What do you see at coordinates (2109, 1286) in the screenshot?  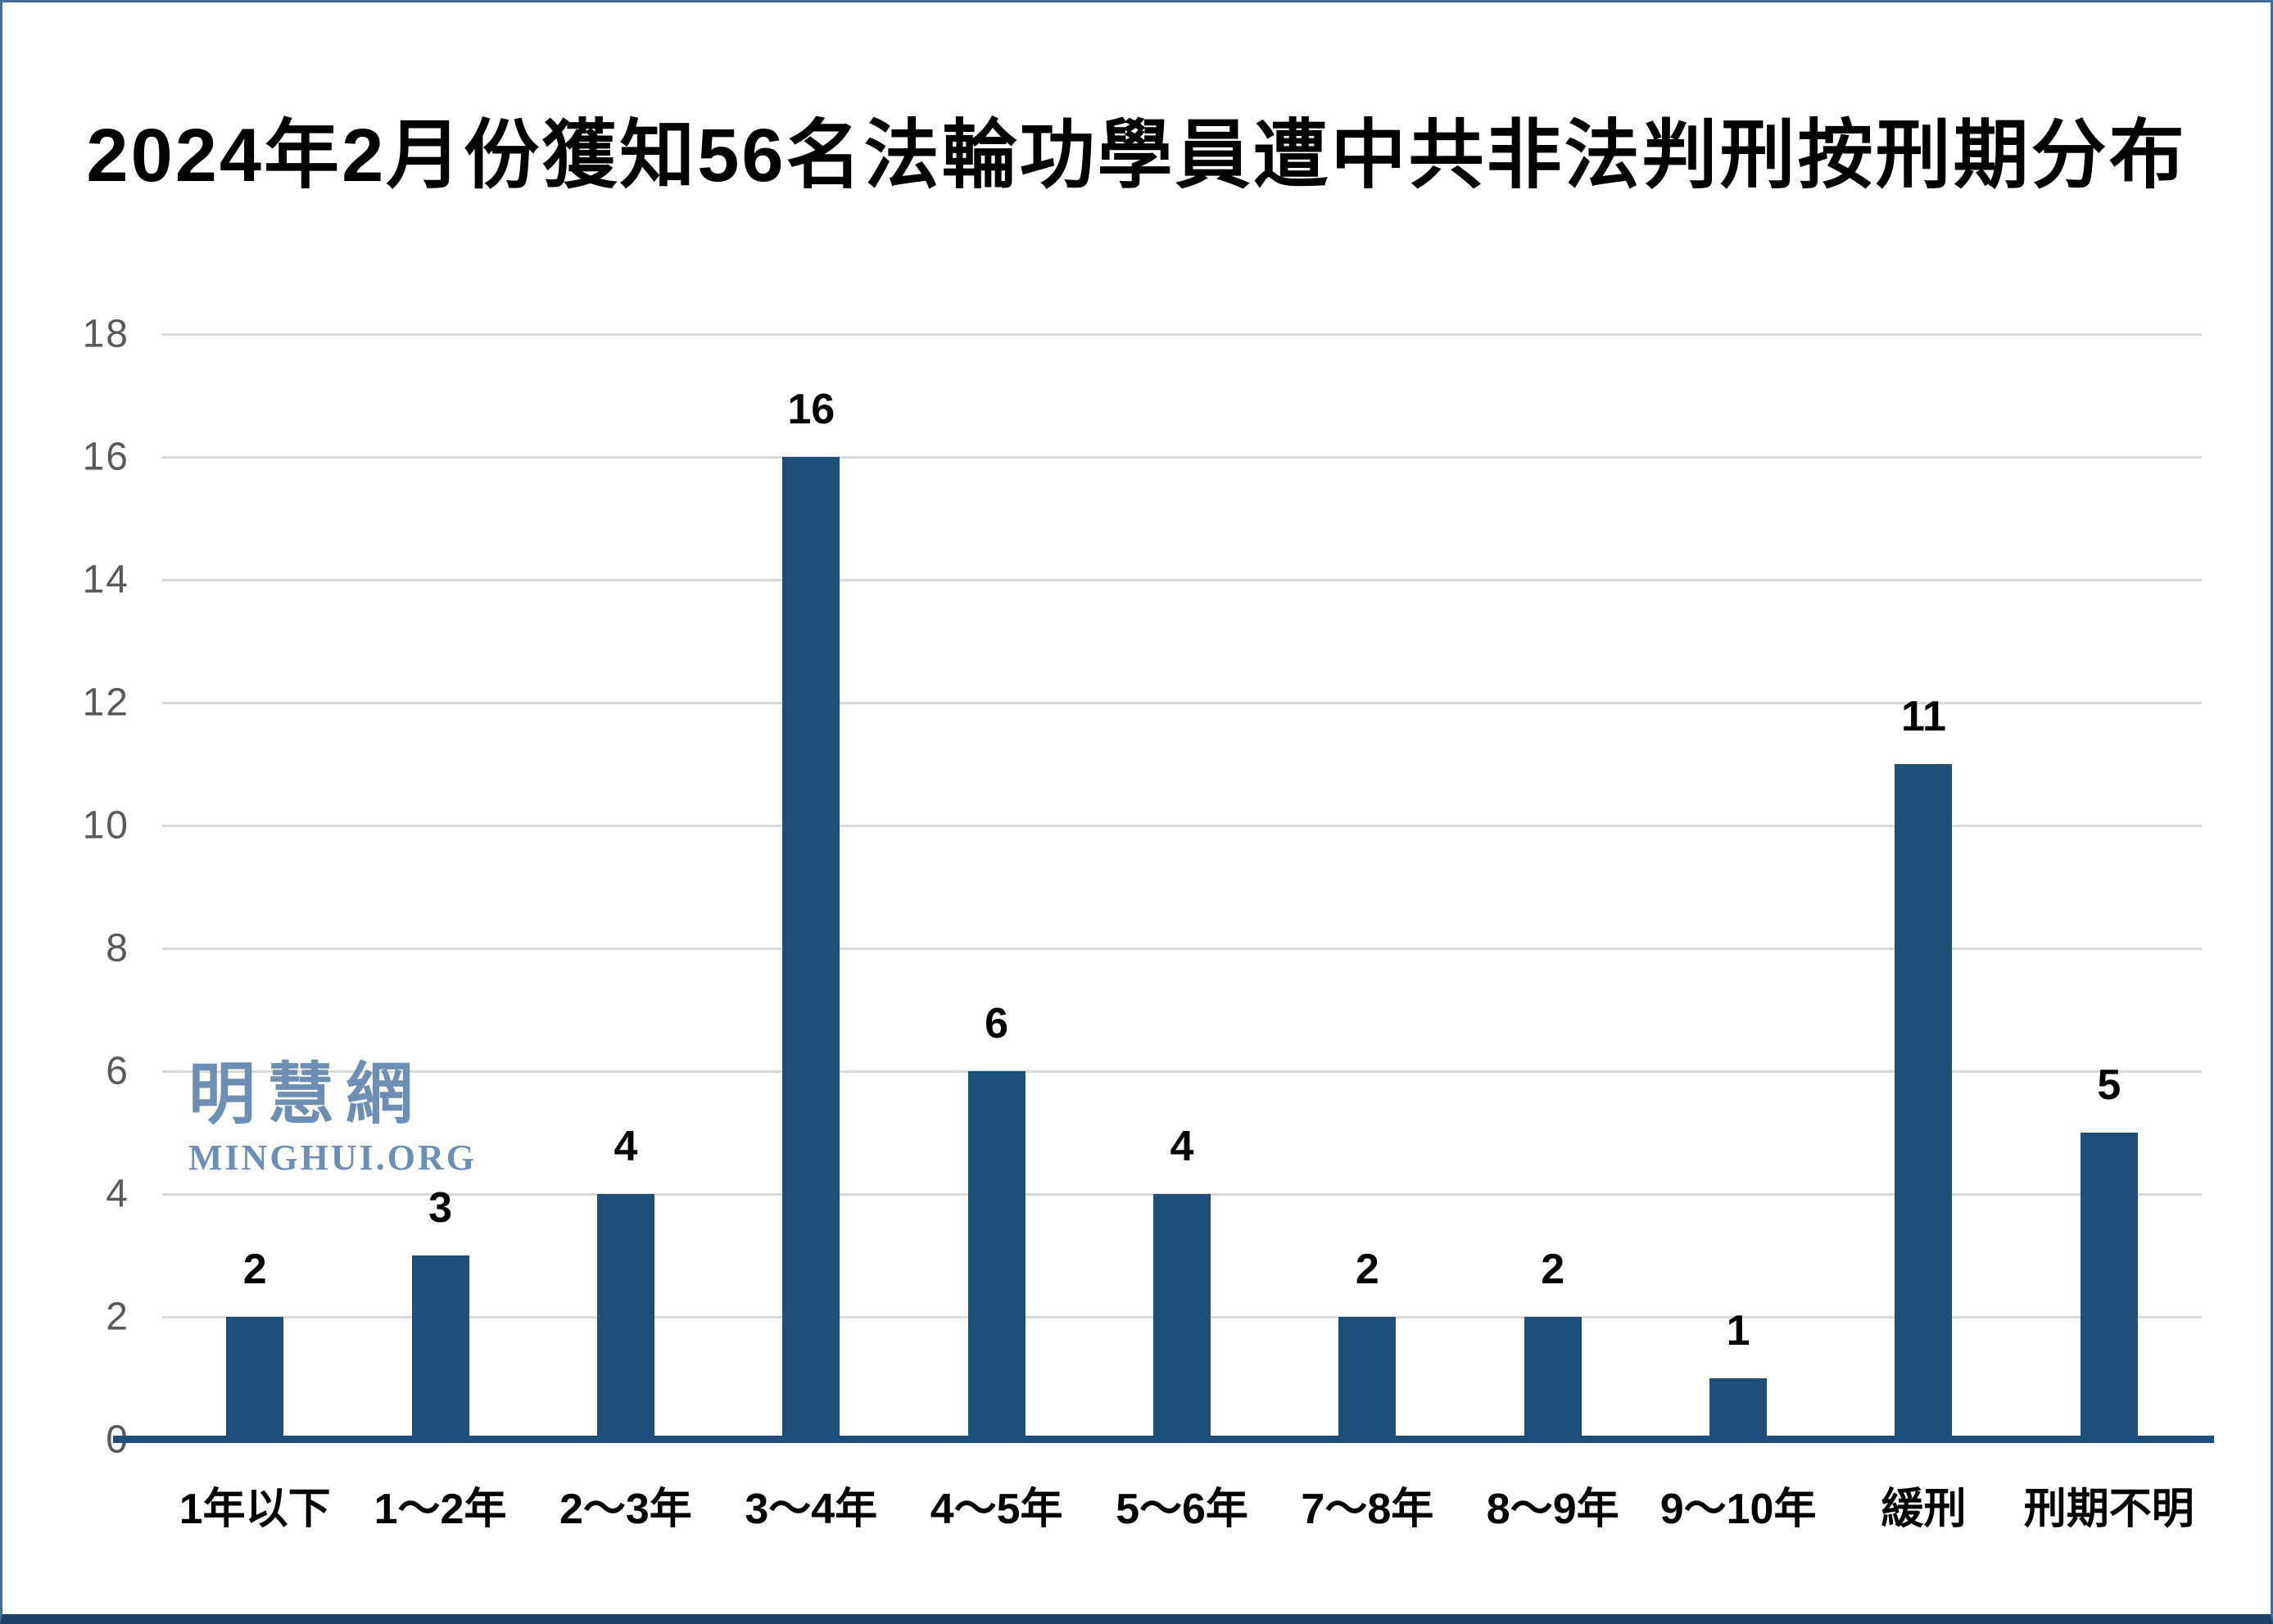 I see `bar-刑期不明` at bounding box center [2109, 1286].